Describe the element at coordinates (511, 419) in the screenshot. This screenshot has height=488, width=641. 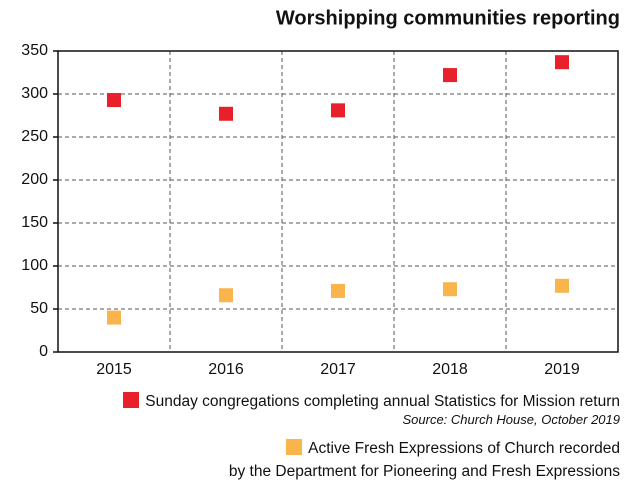
I see `source-note: Source: Church House, October 2019` at that location.